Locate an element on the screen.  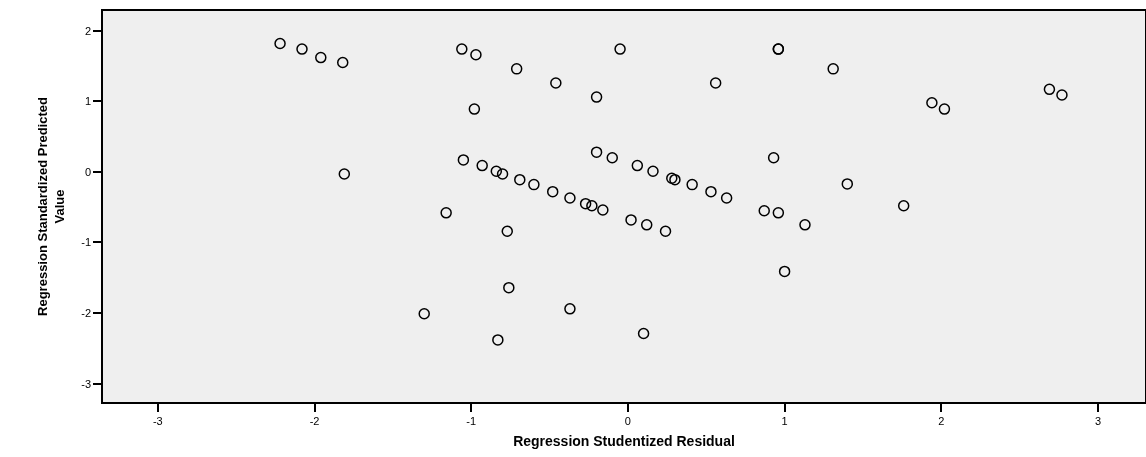
y-tick-label: -3 is located at coordinates (86, 383).